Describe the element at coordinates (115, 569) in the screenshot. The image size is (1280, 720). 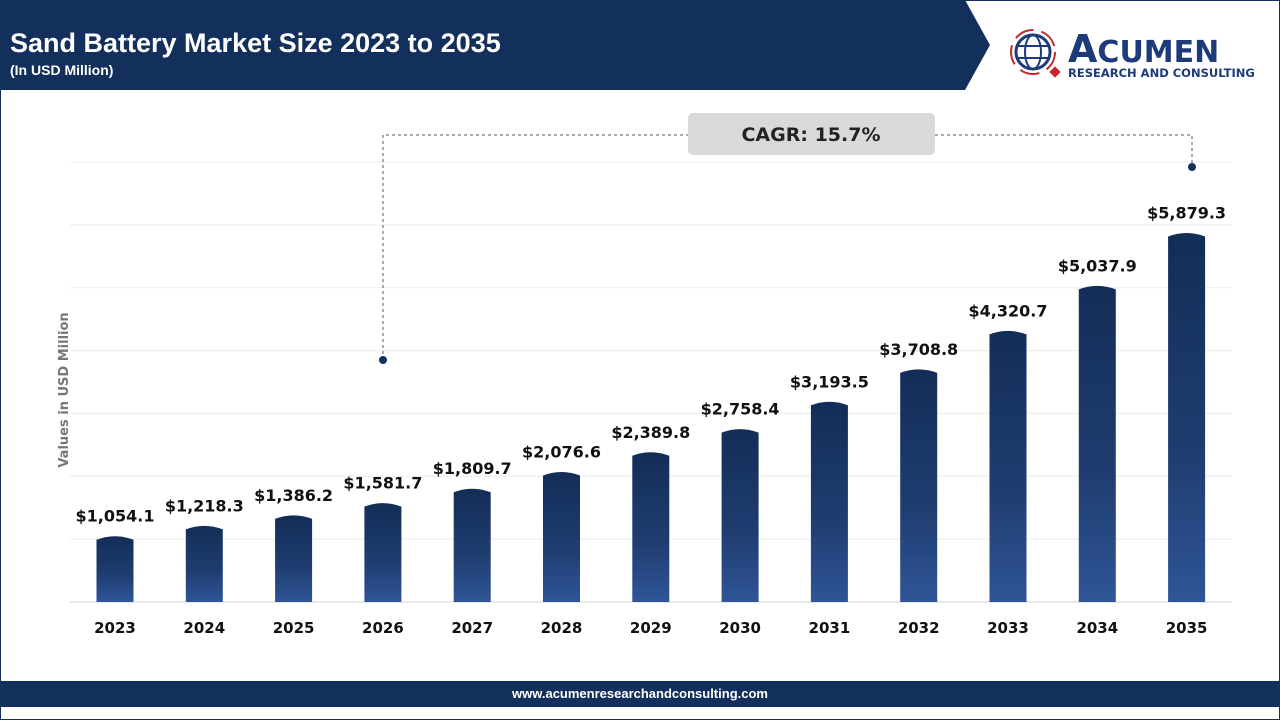
I see `bar-2023` at that location.